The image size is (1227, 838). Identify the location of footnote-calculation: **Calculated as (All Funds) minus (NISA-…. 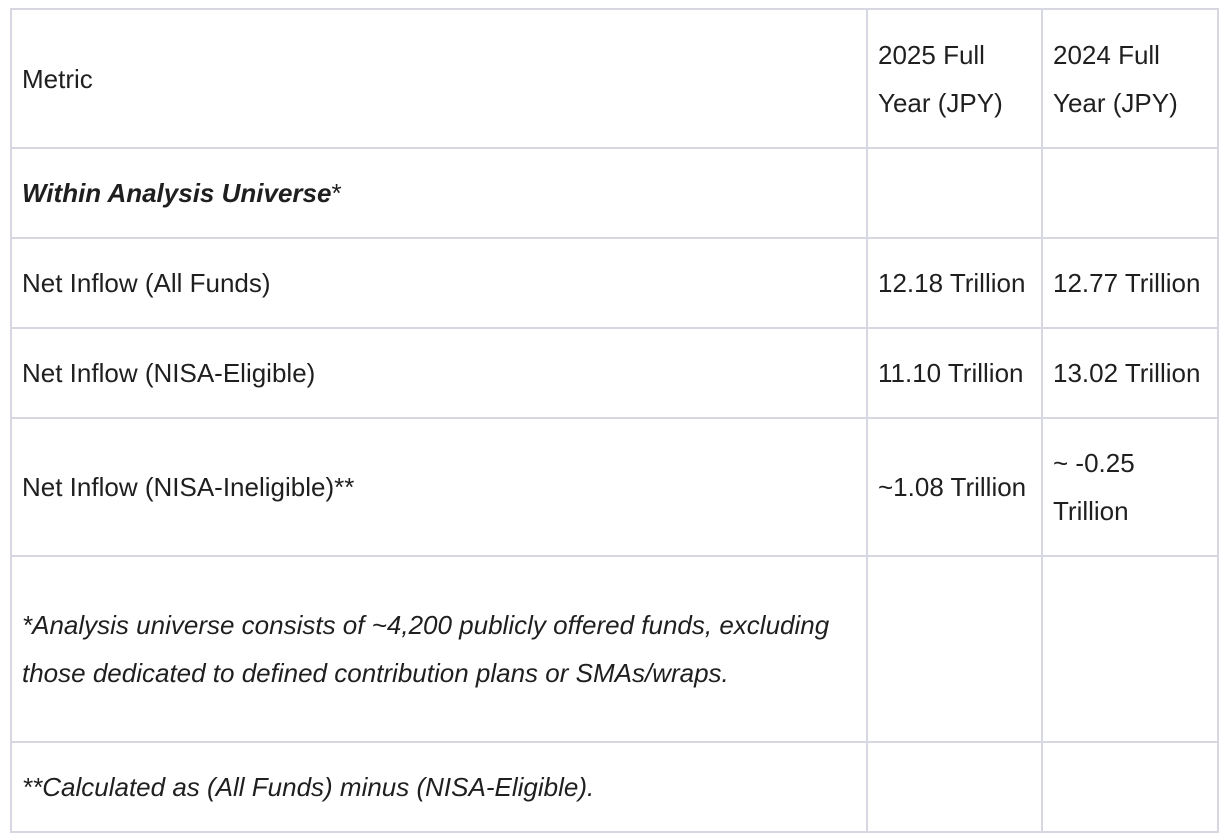
(439, 787).